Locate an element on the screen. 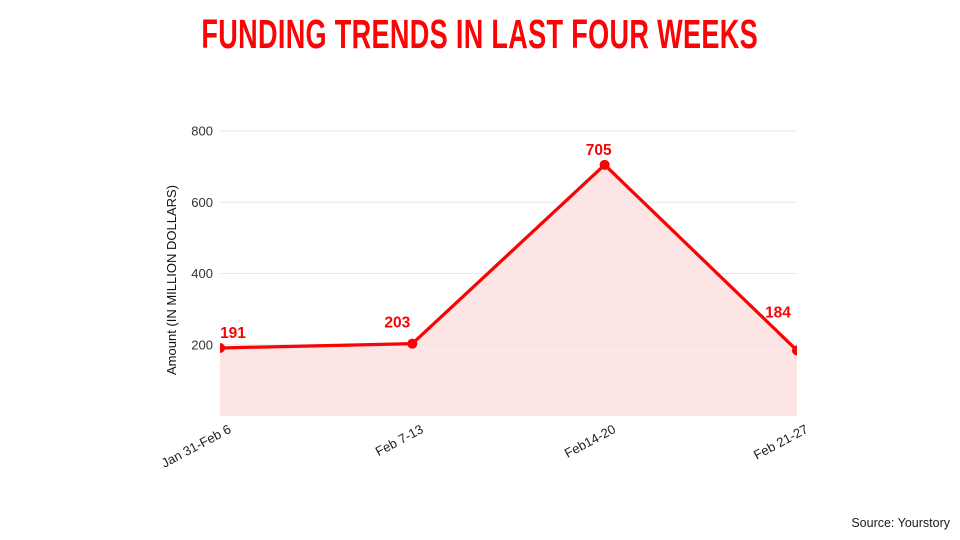  data-label-1: 203 is located at coordinates (397, 323).